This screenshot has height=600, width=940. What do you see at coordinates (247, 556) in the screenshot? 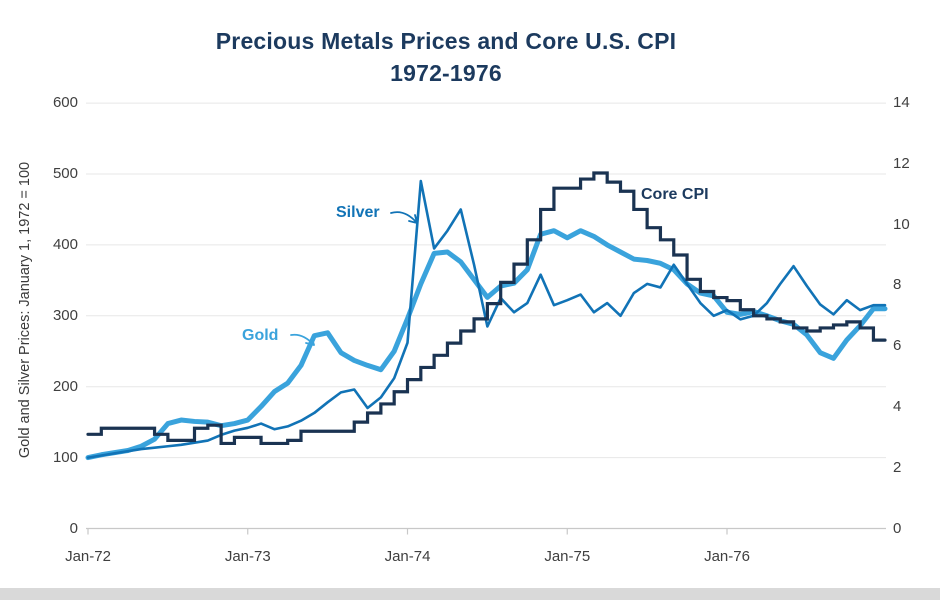
I see `x-tick-Jan-73: Jan-73` at bounding box center [247, 556].